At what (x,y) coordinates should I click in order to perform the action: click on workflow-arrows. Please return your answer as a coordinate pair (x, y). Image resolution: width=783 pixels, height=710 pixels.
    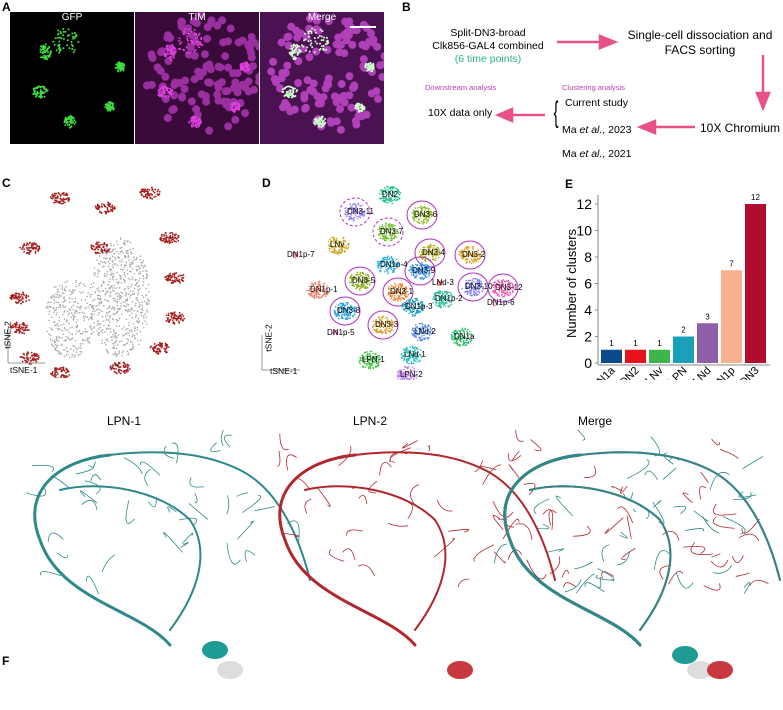
    Looking at the image, I should click on (632, 84).